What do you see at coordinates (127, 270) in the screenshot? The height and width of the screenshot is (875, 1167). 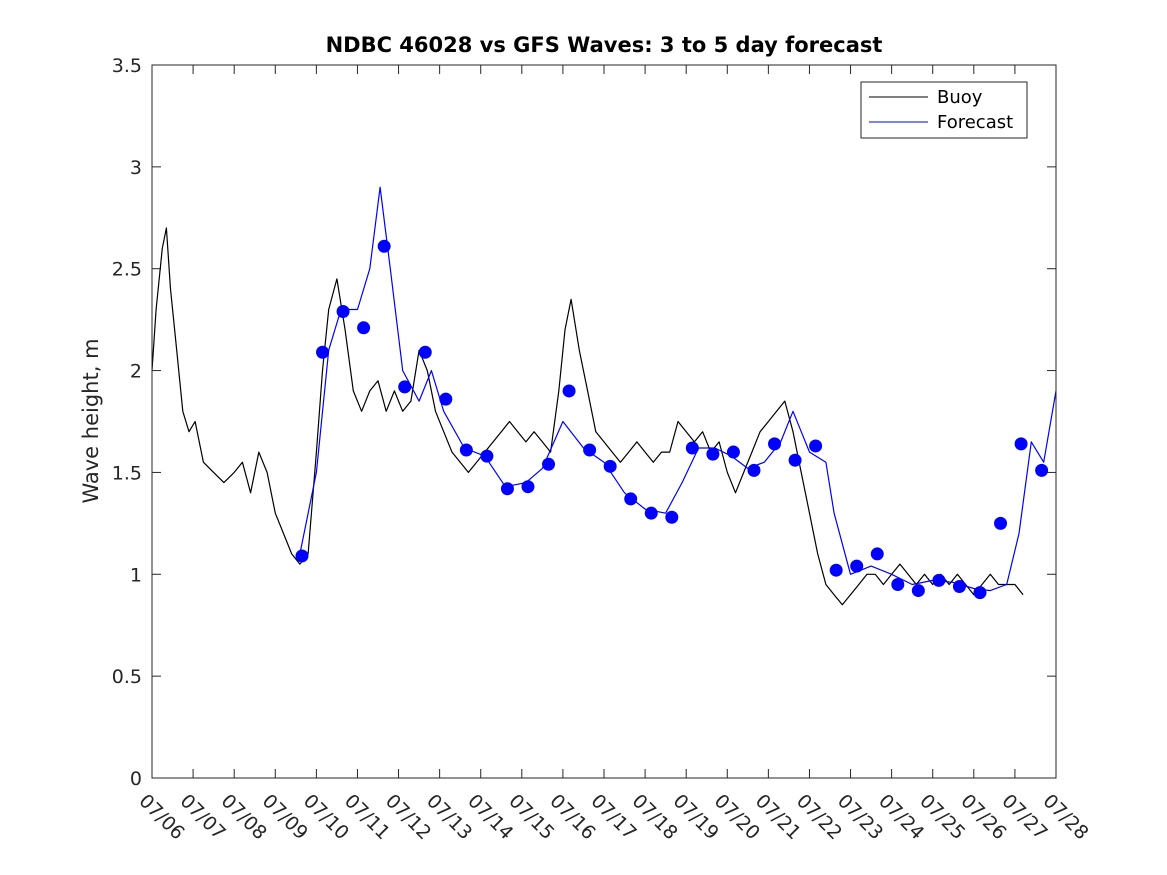 I see `y-tick-label: 2.5` at bounding box center [127, 270].